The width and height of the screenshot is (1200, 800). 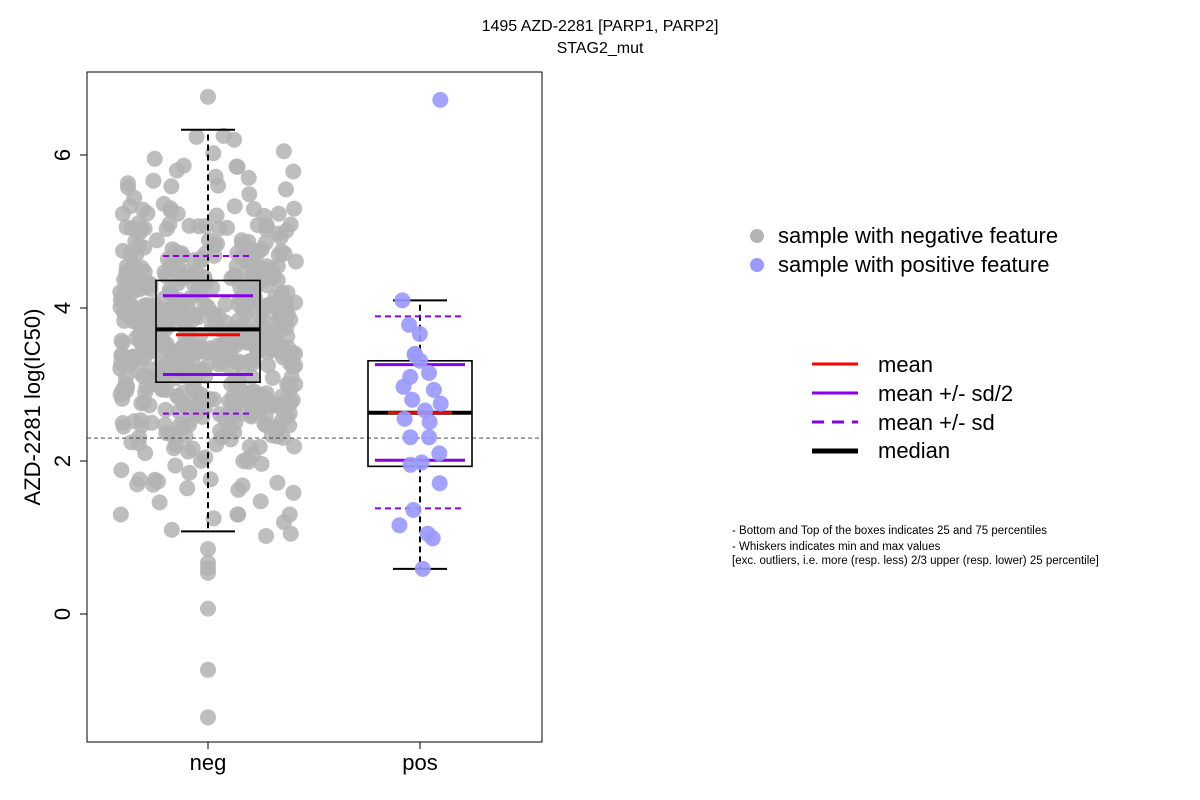 I want to click on legend-label-sd: mean +/- sd, so click(x=936, y=422).